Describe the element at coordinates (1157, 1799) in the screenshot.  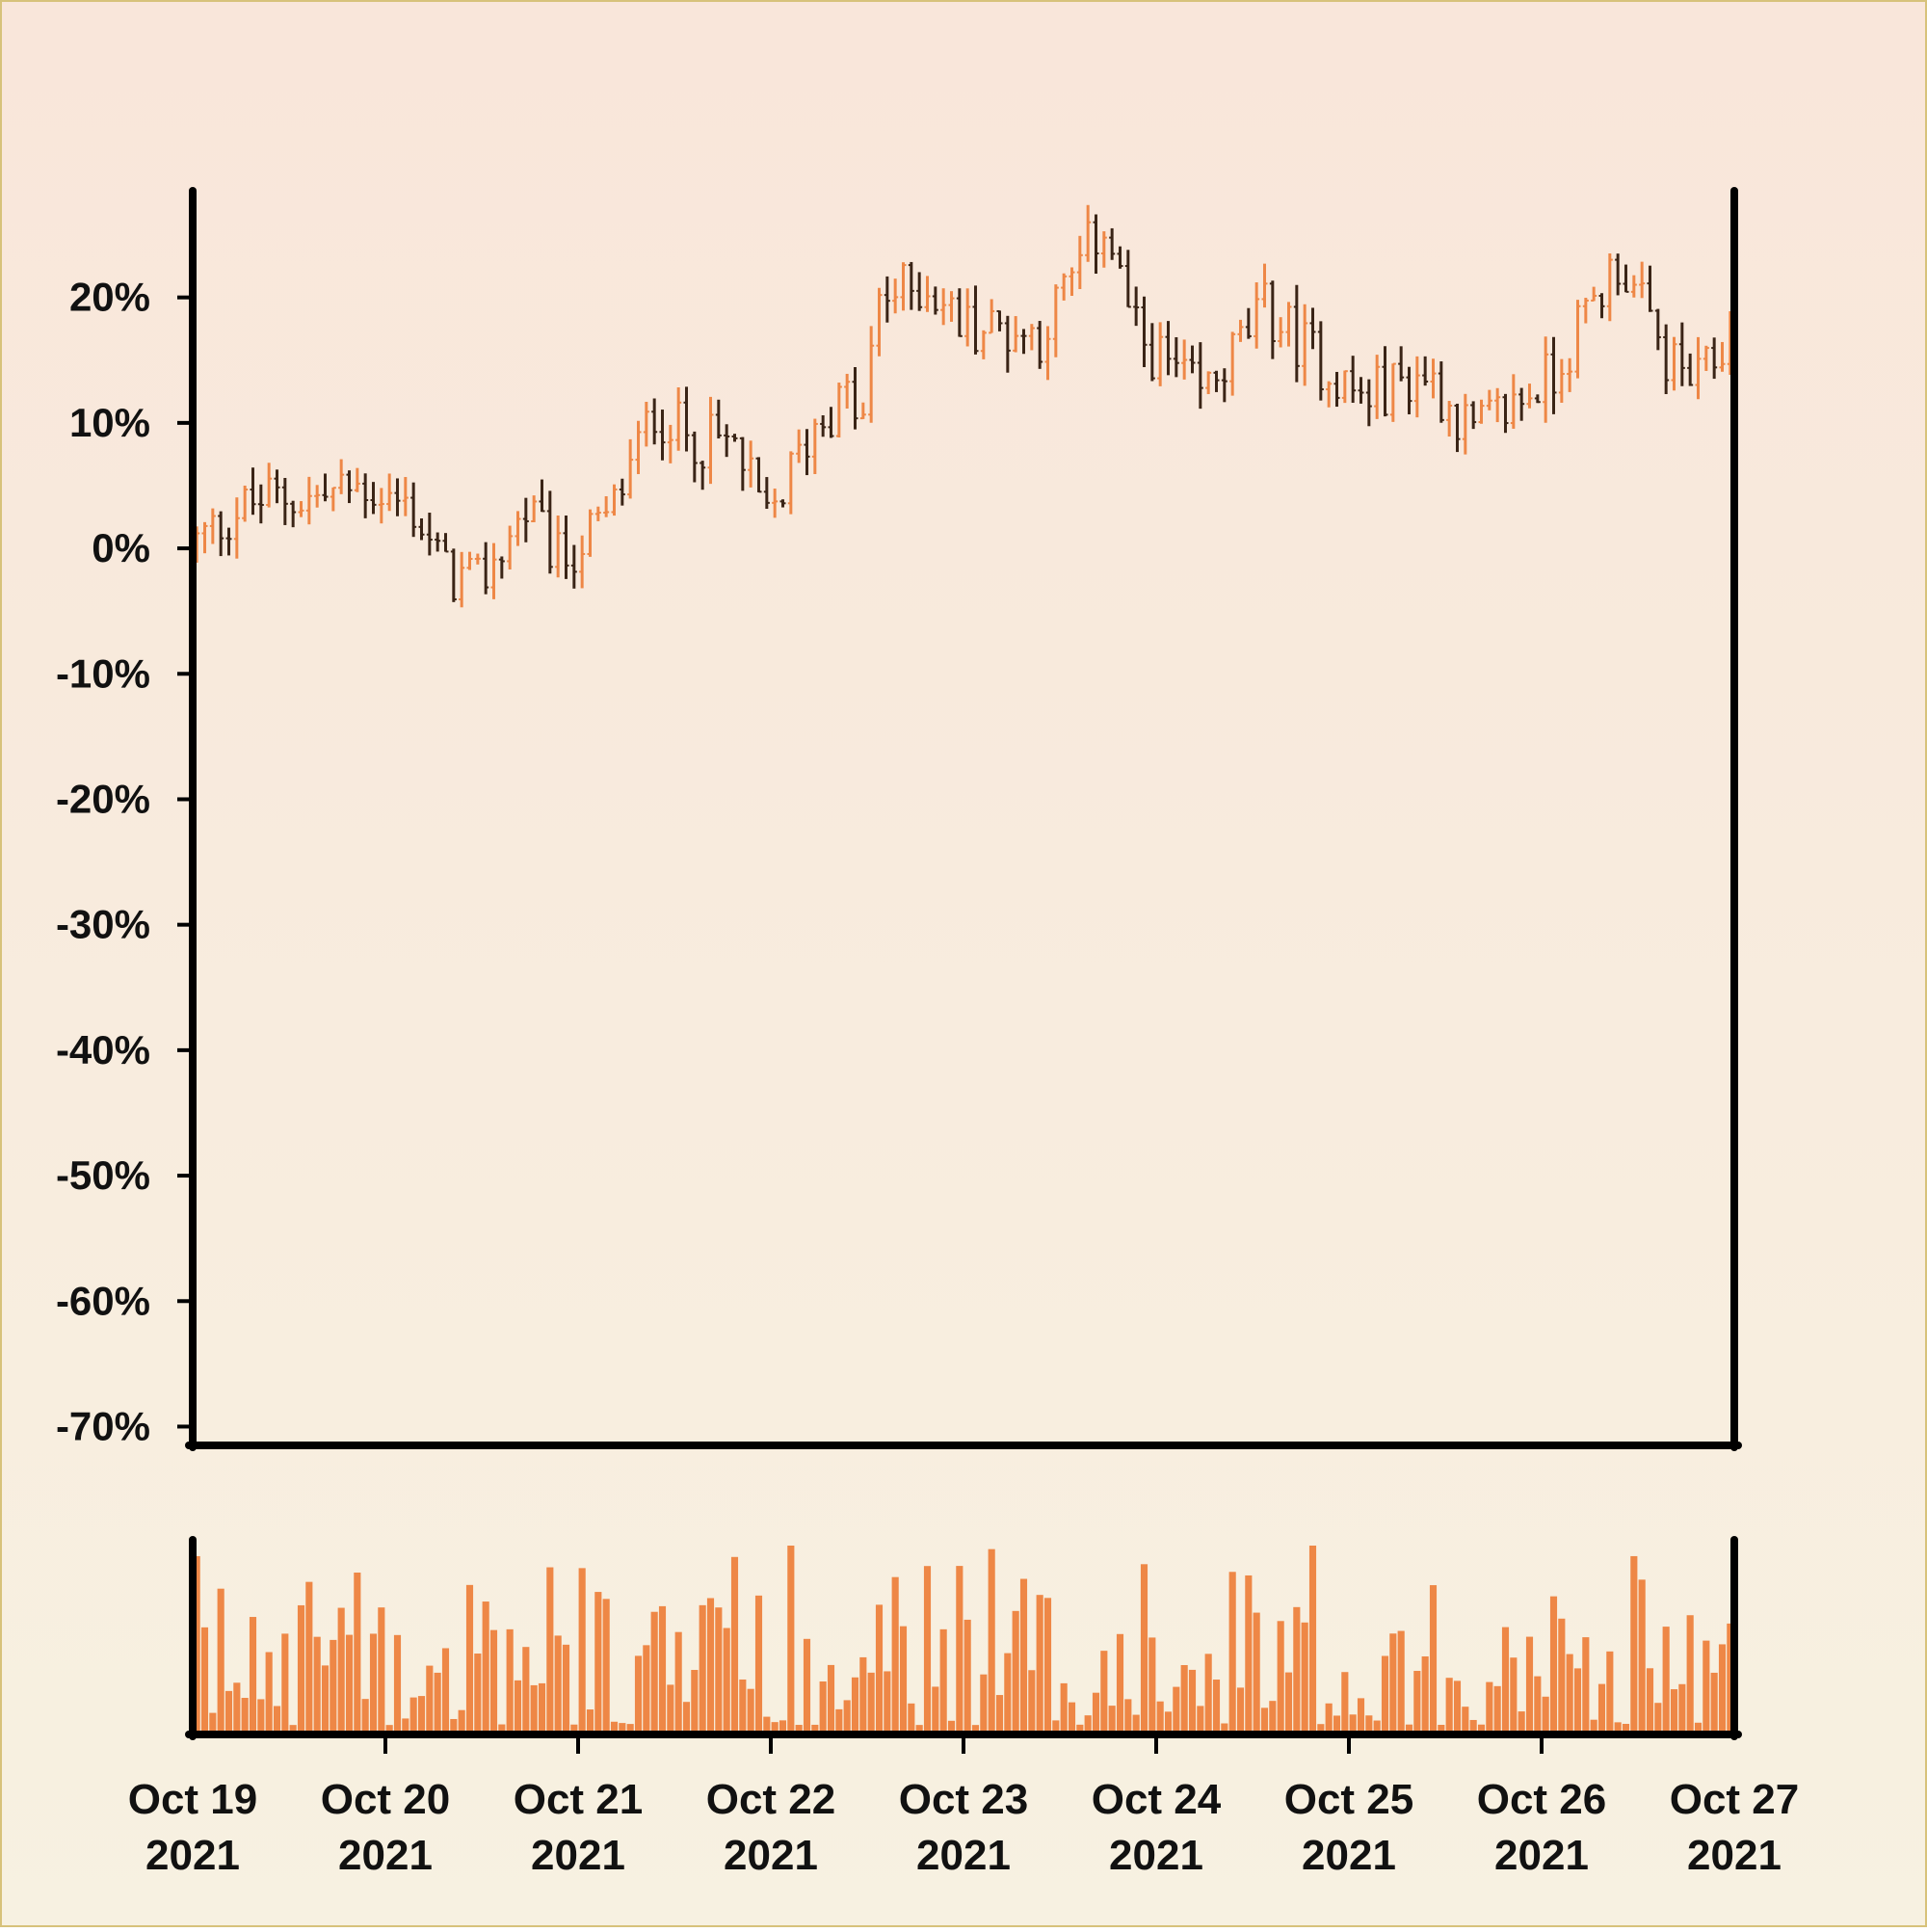
I see `x-tick-label-date: Oct 24` at that location.